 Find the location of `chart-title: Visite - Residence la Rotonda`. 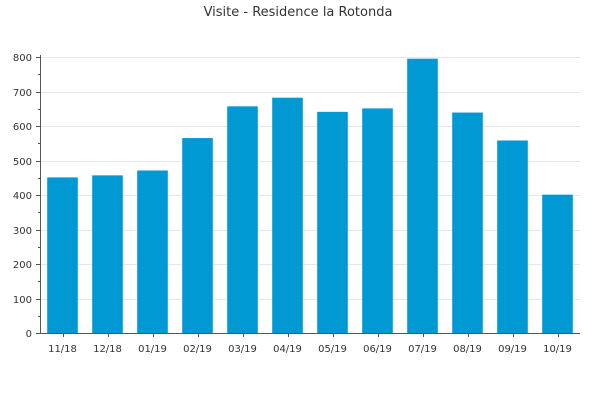

chart-title: Visite - Residence la Rotonda is located at coordinates (298, 12).